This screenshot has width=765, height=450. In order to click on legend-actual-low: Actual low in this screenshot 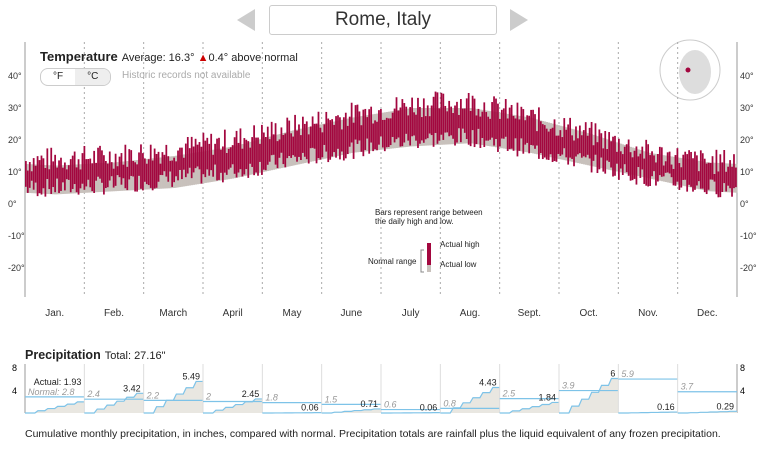, I will do `click(458, 264)`.